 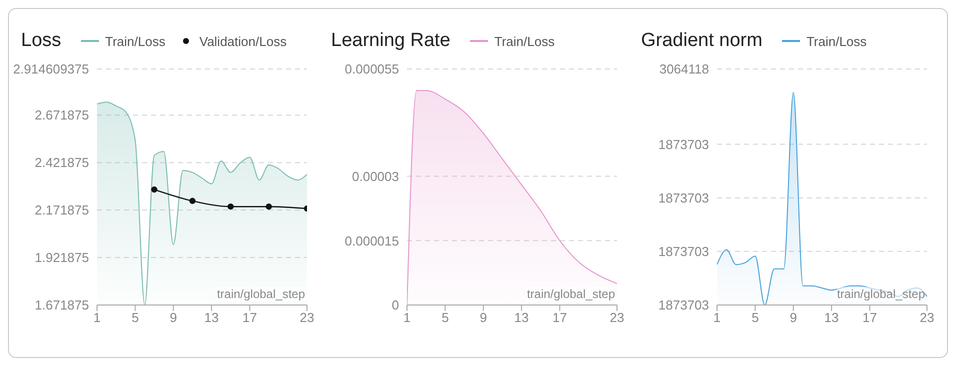 I want to click on text: 3064118, so click(x=684, y=69).